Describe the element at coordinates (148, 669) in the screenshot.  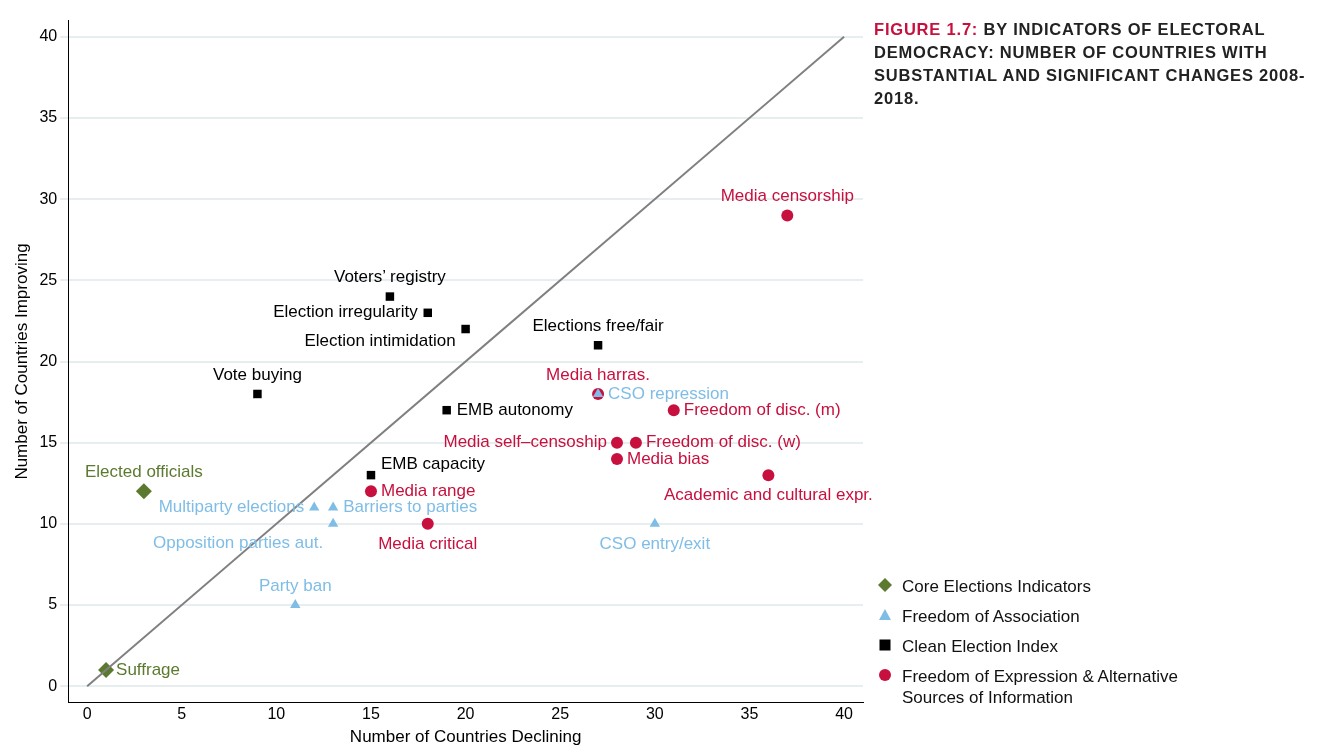
I see `data-label: Suffrage` at that location.